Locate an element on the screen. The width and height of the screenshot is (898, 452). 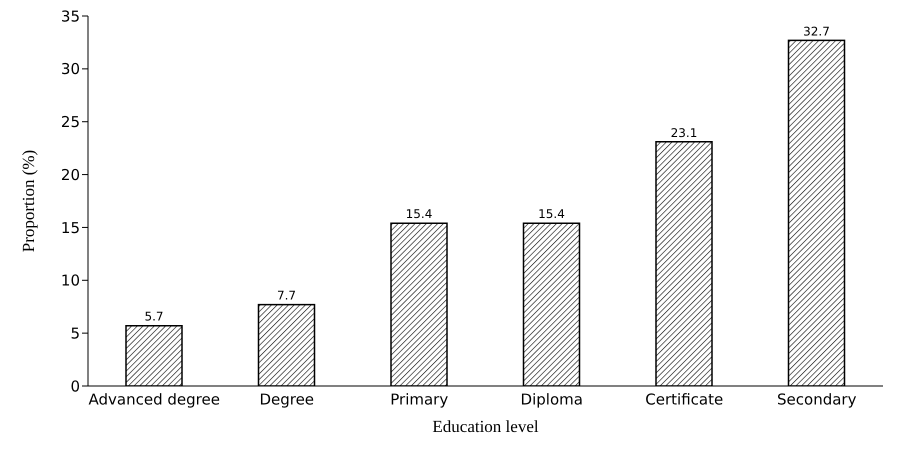
y-tick-label: 5 is located at coordinates (75, 333).